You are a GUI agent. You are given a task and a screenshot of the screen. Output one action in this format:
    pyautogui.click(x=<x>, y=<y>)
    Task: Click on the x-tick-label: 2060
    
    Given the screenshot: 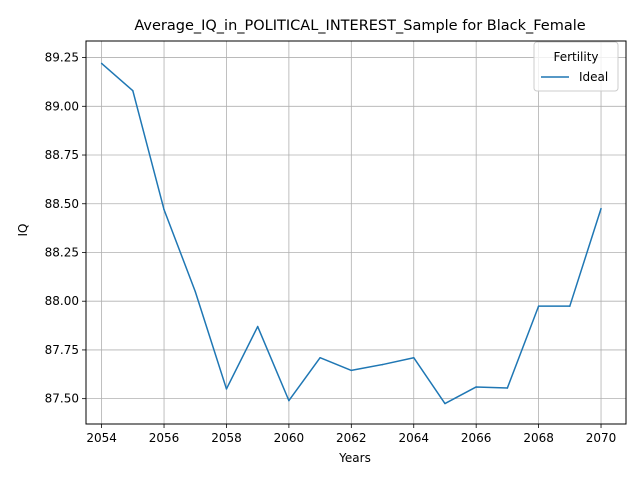 What is the action you would take?
    pyautogui.click(x=289, y=438)
    